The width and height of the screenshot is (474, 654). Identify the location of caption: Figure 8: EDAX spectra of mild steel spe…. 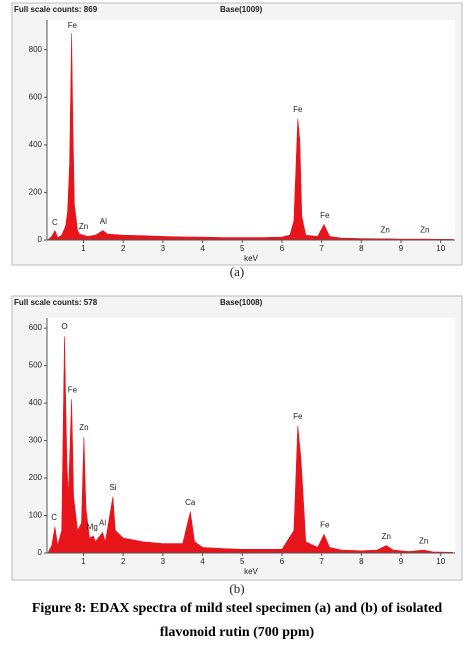
(237, 608).